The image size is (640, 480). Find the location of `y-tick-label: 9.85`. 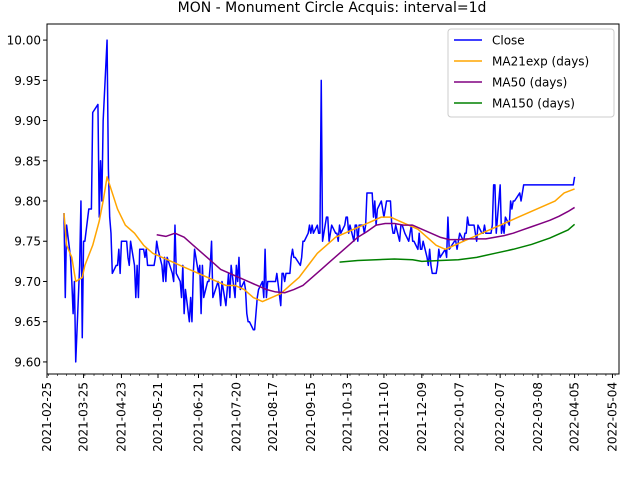

y-tick-label: 9.85 is located at coordinates (27, 161).